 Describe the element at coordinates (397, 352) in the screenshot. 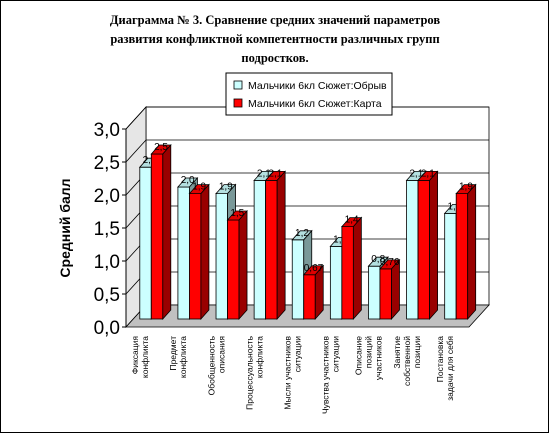

I see `x-category-label: Занятие` at that location.